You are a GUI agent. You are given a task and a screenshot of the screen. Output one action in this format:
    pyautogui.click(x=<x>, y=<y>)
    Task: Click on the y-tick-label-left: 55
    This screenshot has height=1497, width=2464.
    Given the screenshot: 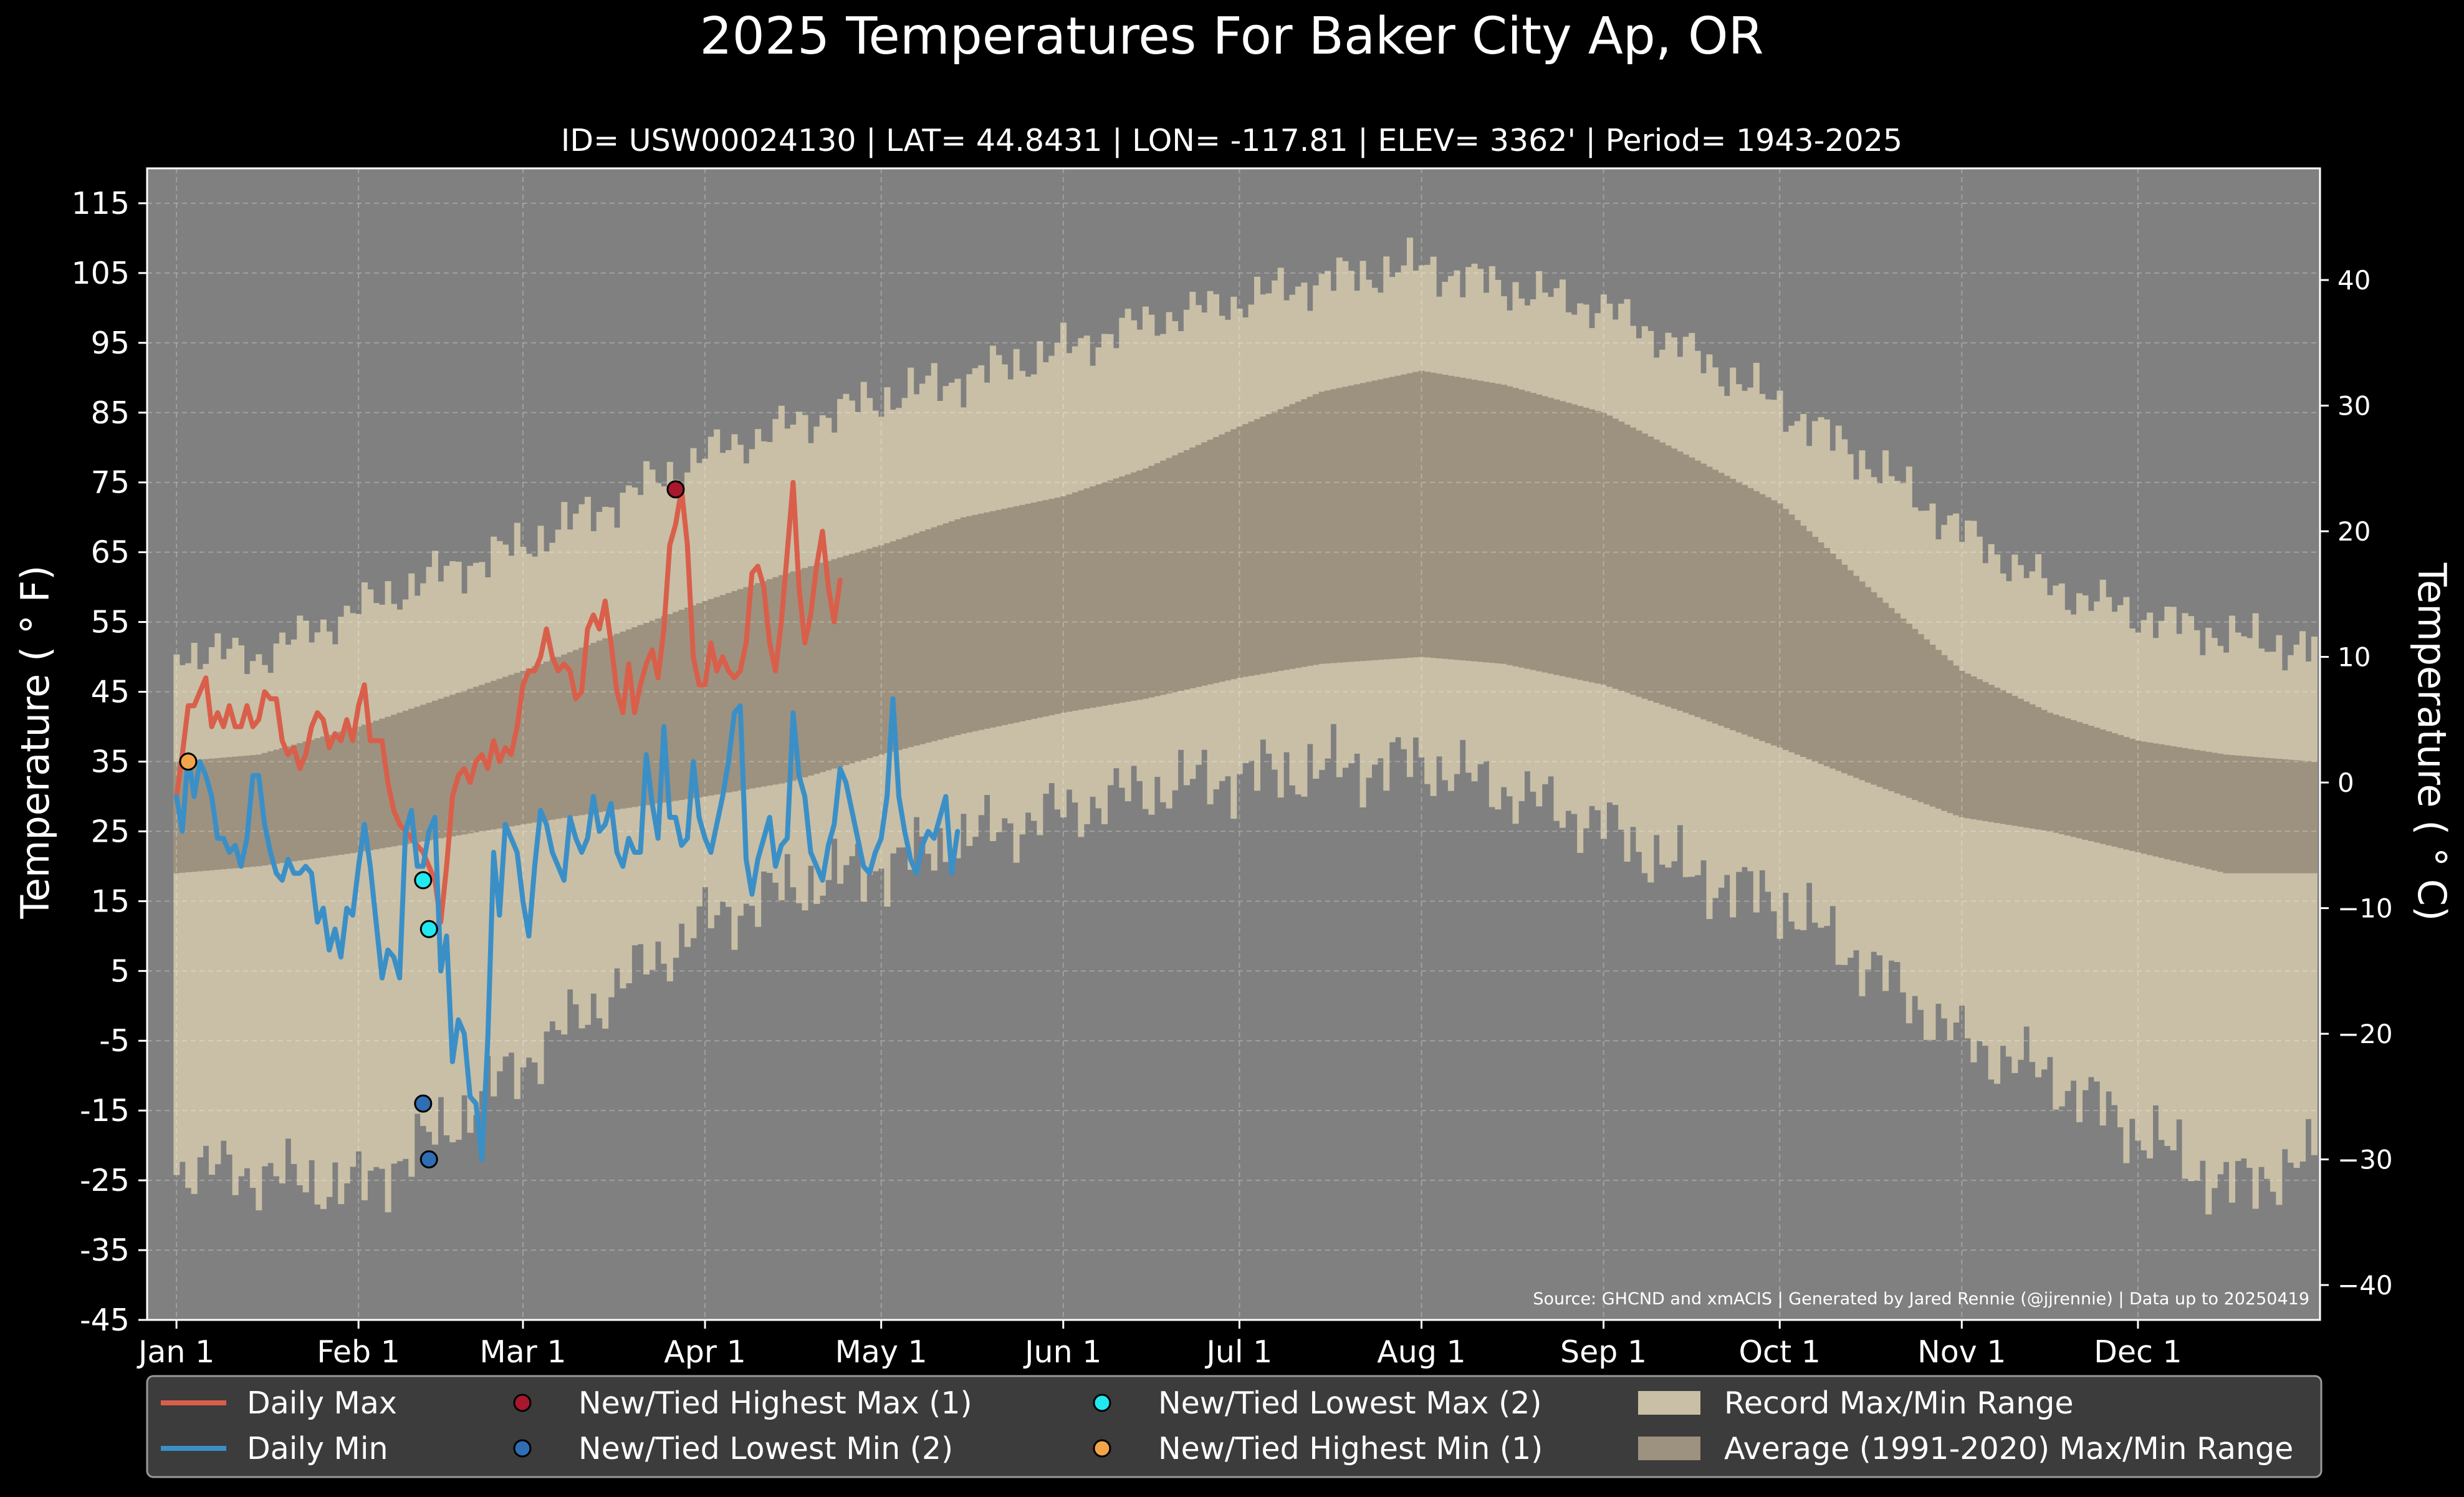 What is the action you would take?
    pyautogui.click(x=110, y=622)
    